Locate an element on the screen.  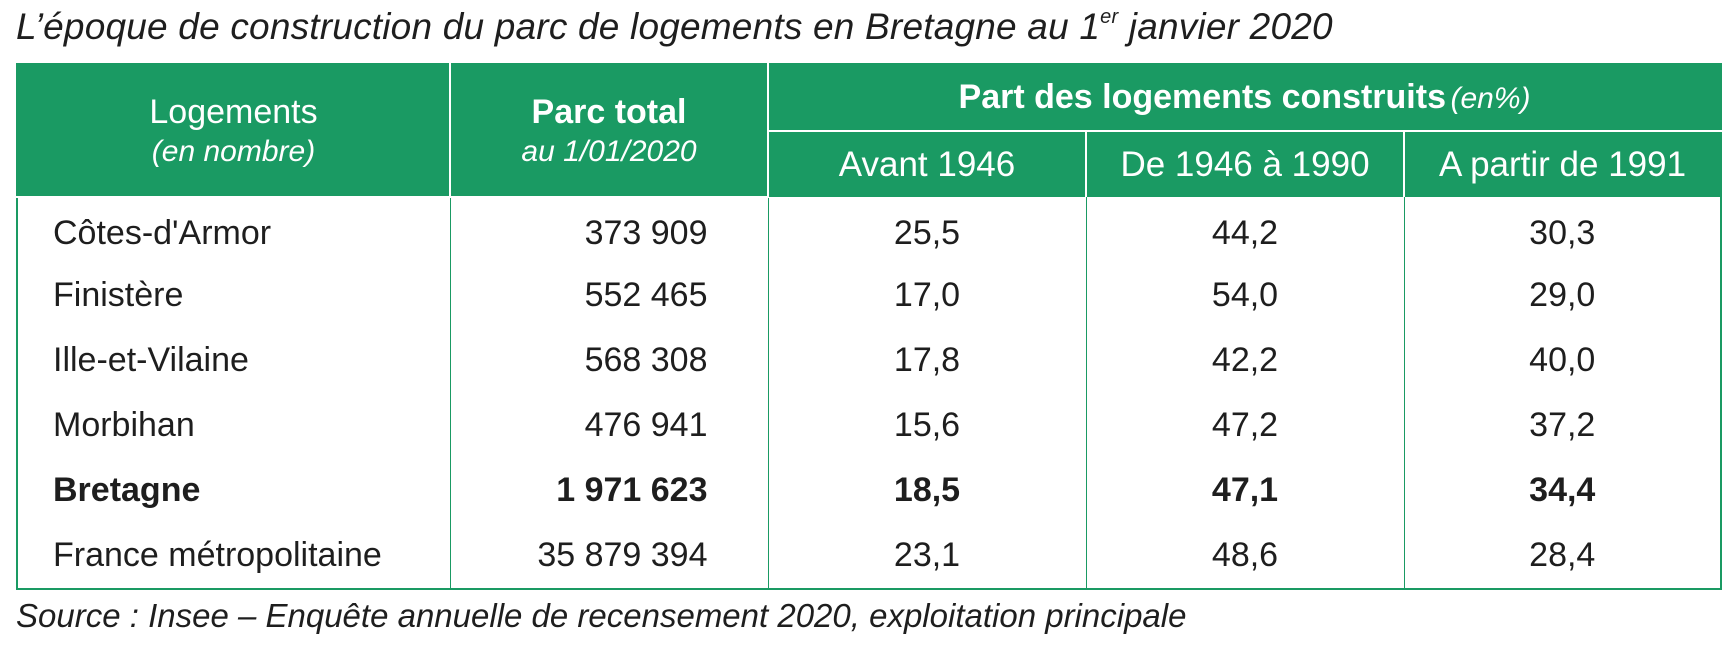
table-row: Morbihan 476 941 15,6 47,2 37,2 is located at coordinates (869, 425).